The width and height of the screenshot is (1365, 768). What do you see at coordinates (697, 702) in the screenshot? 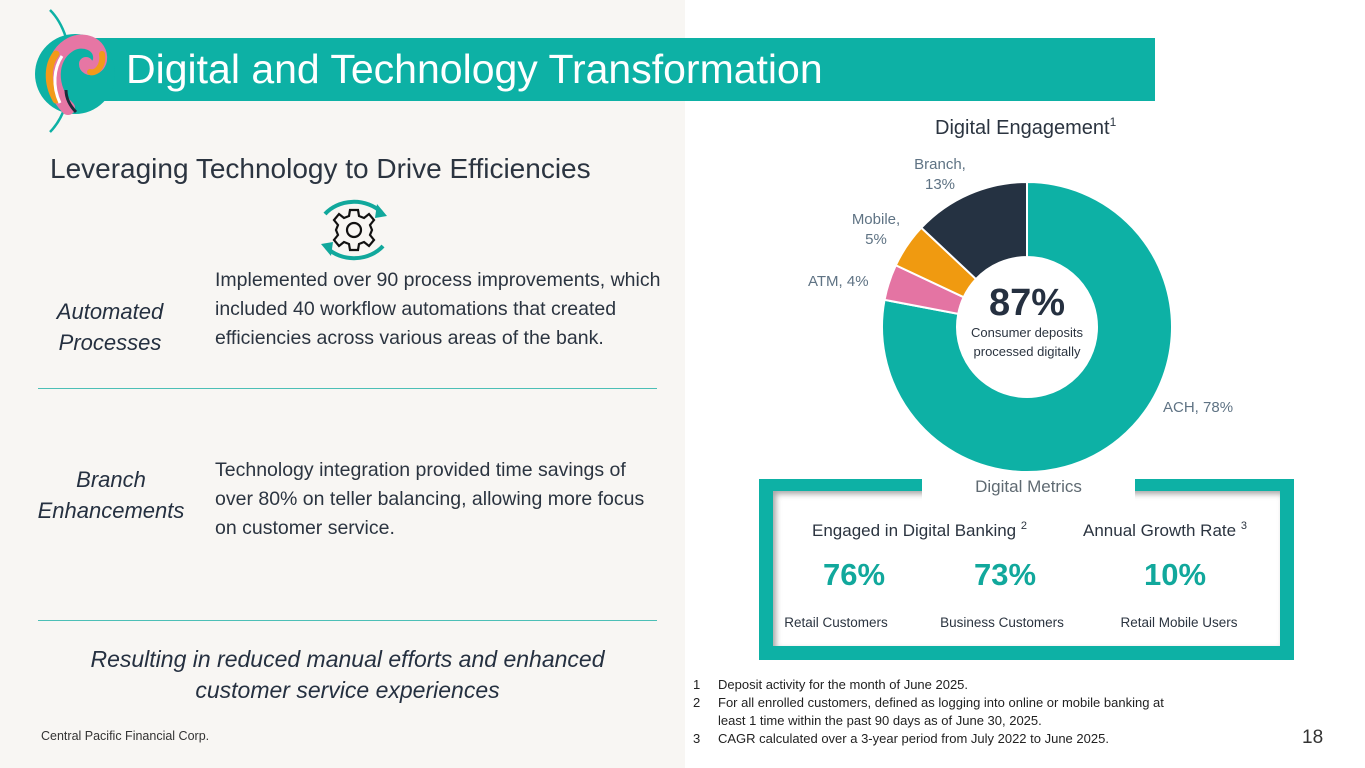
I see `footnote-number: 2` at bounding box center [697, 702].